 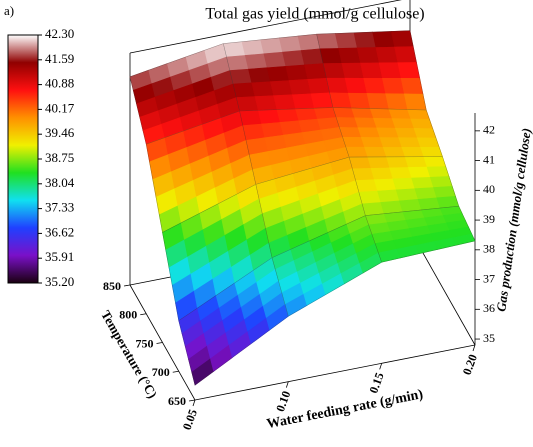 I want to click on z-tick-label: 36, so click(x=489, y=308).